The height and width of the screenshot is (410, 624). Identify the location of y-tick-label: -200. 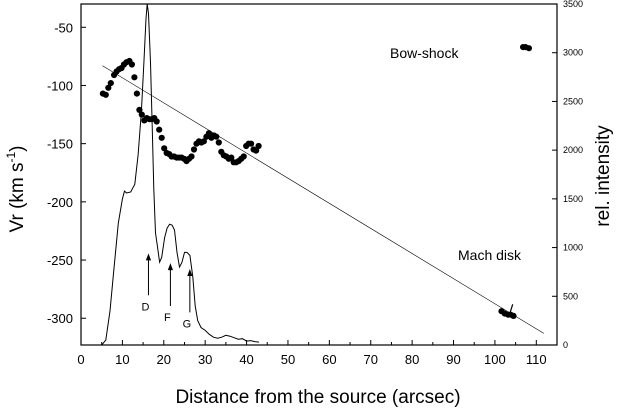
(60, 202).